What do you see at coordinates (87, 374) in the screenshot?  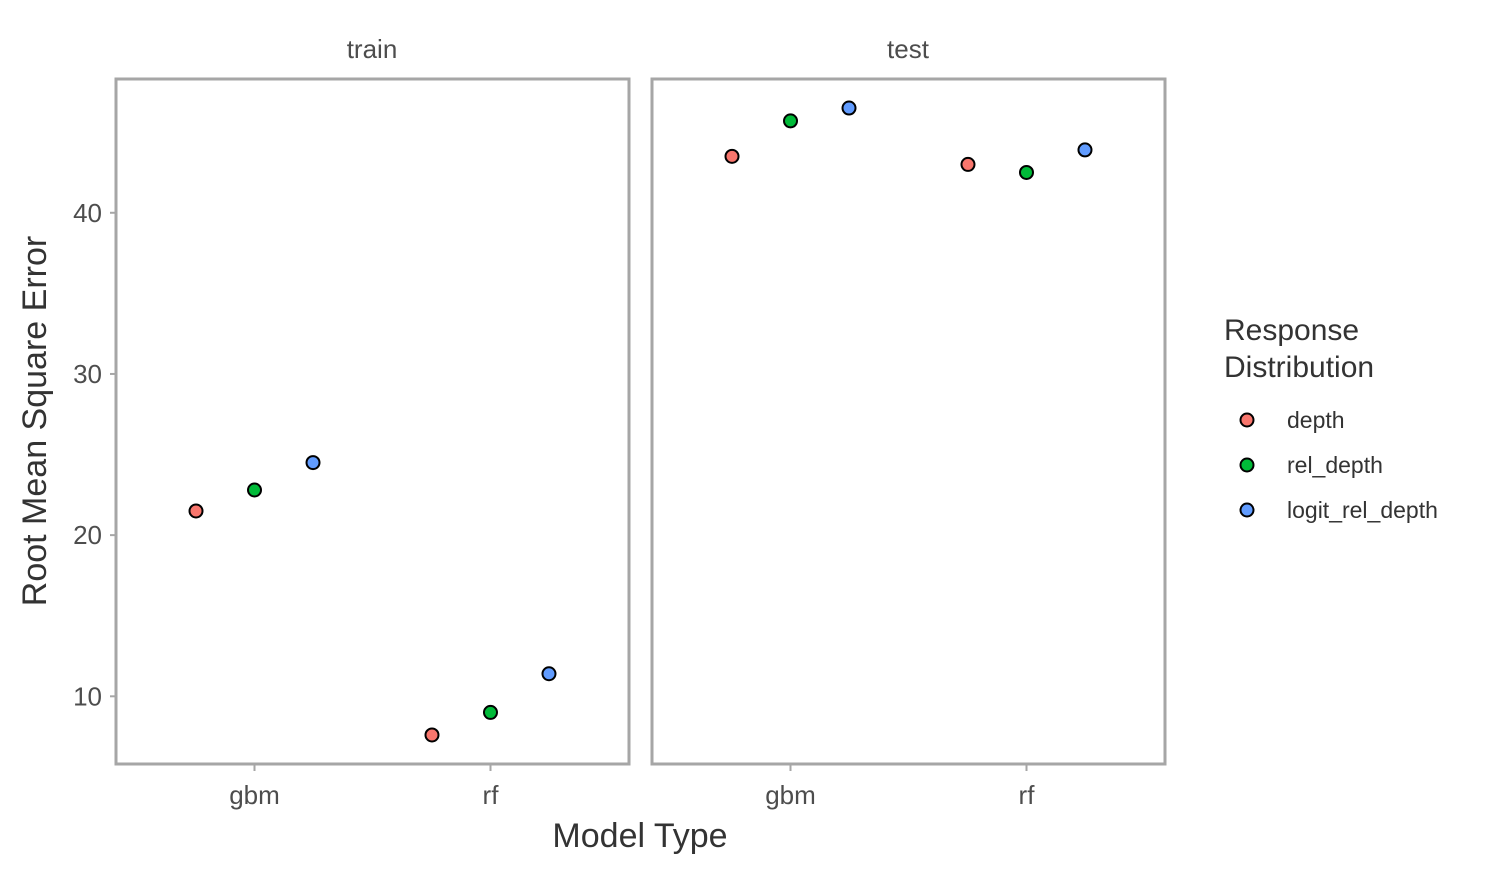 I see `y-tick-label: 30` at bounding box center [87, 374].